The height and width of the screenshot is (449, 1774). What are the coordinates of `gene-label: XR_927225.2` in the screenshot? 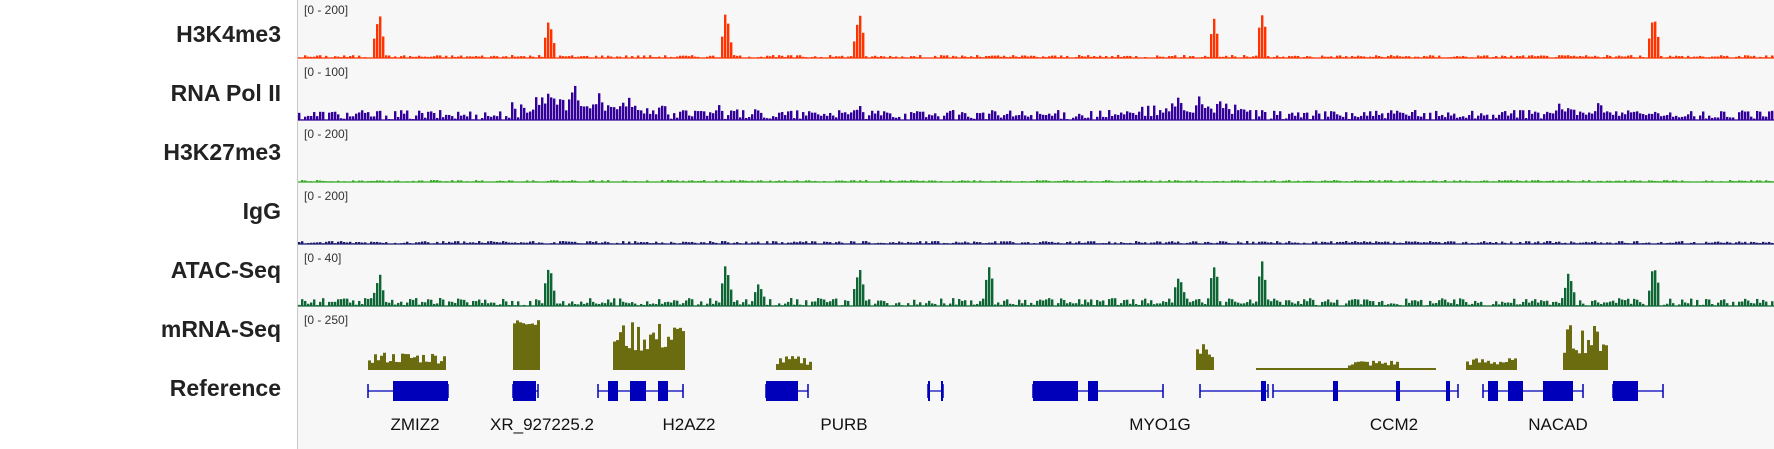 It's located at (542, 424).